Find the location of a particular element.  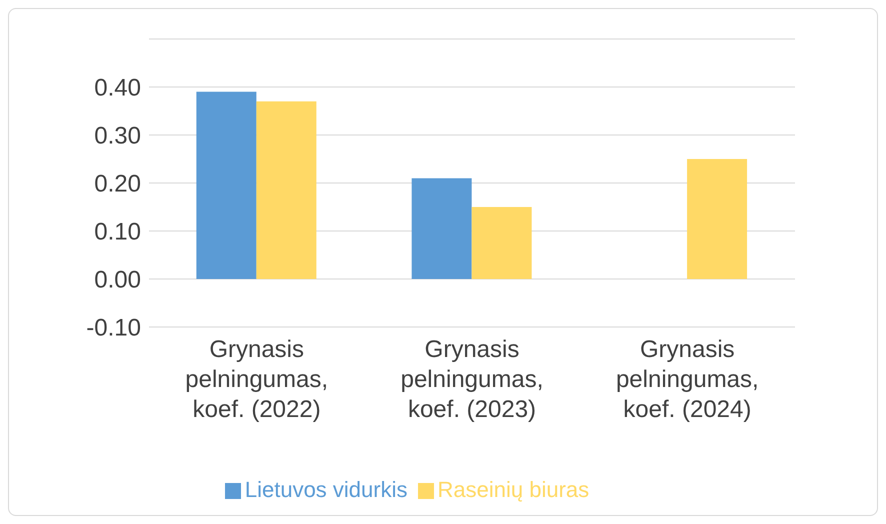

y-tick-label: 0.10 is located at coordinates (117, 232).